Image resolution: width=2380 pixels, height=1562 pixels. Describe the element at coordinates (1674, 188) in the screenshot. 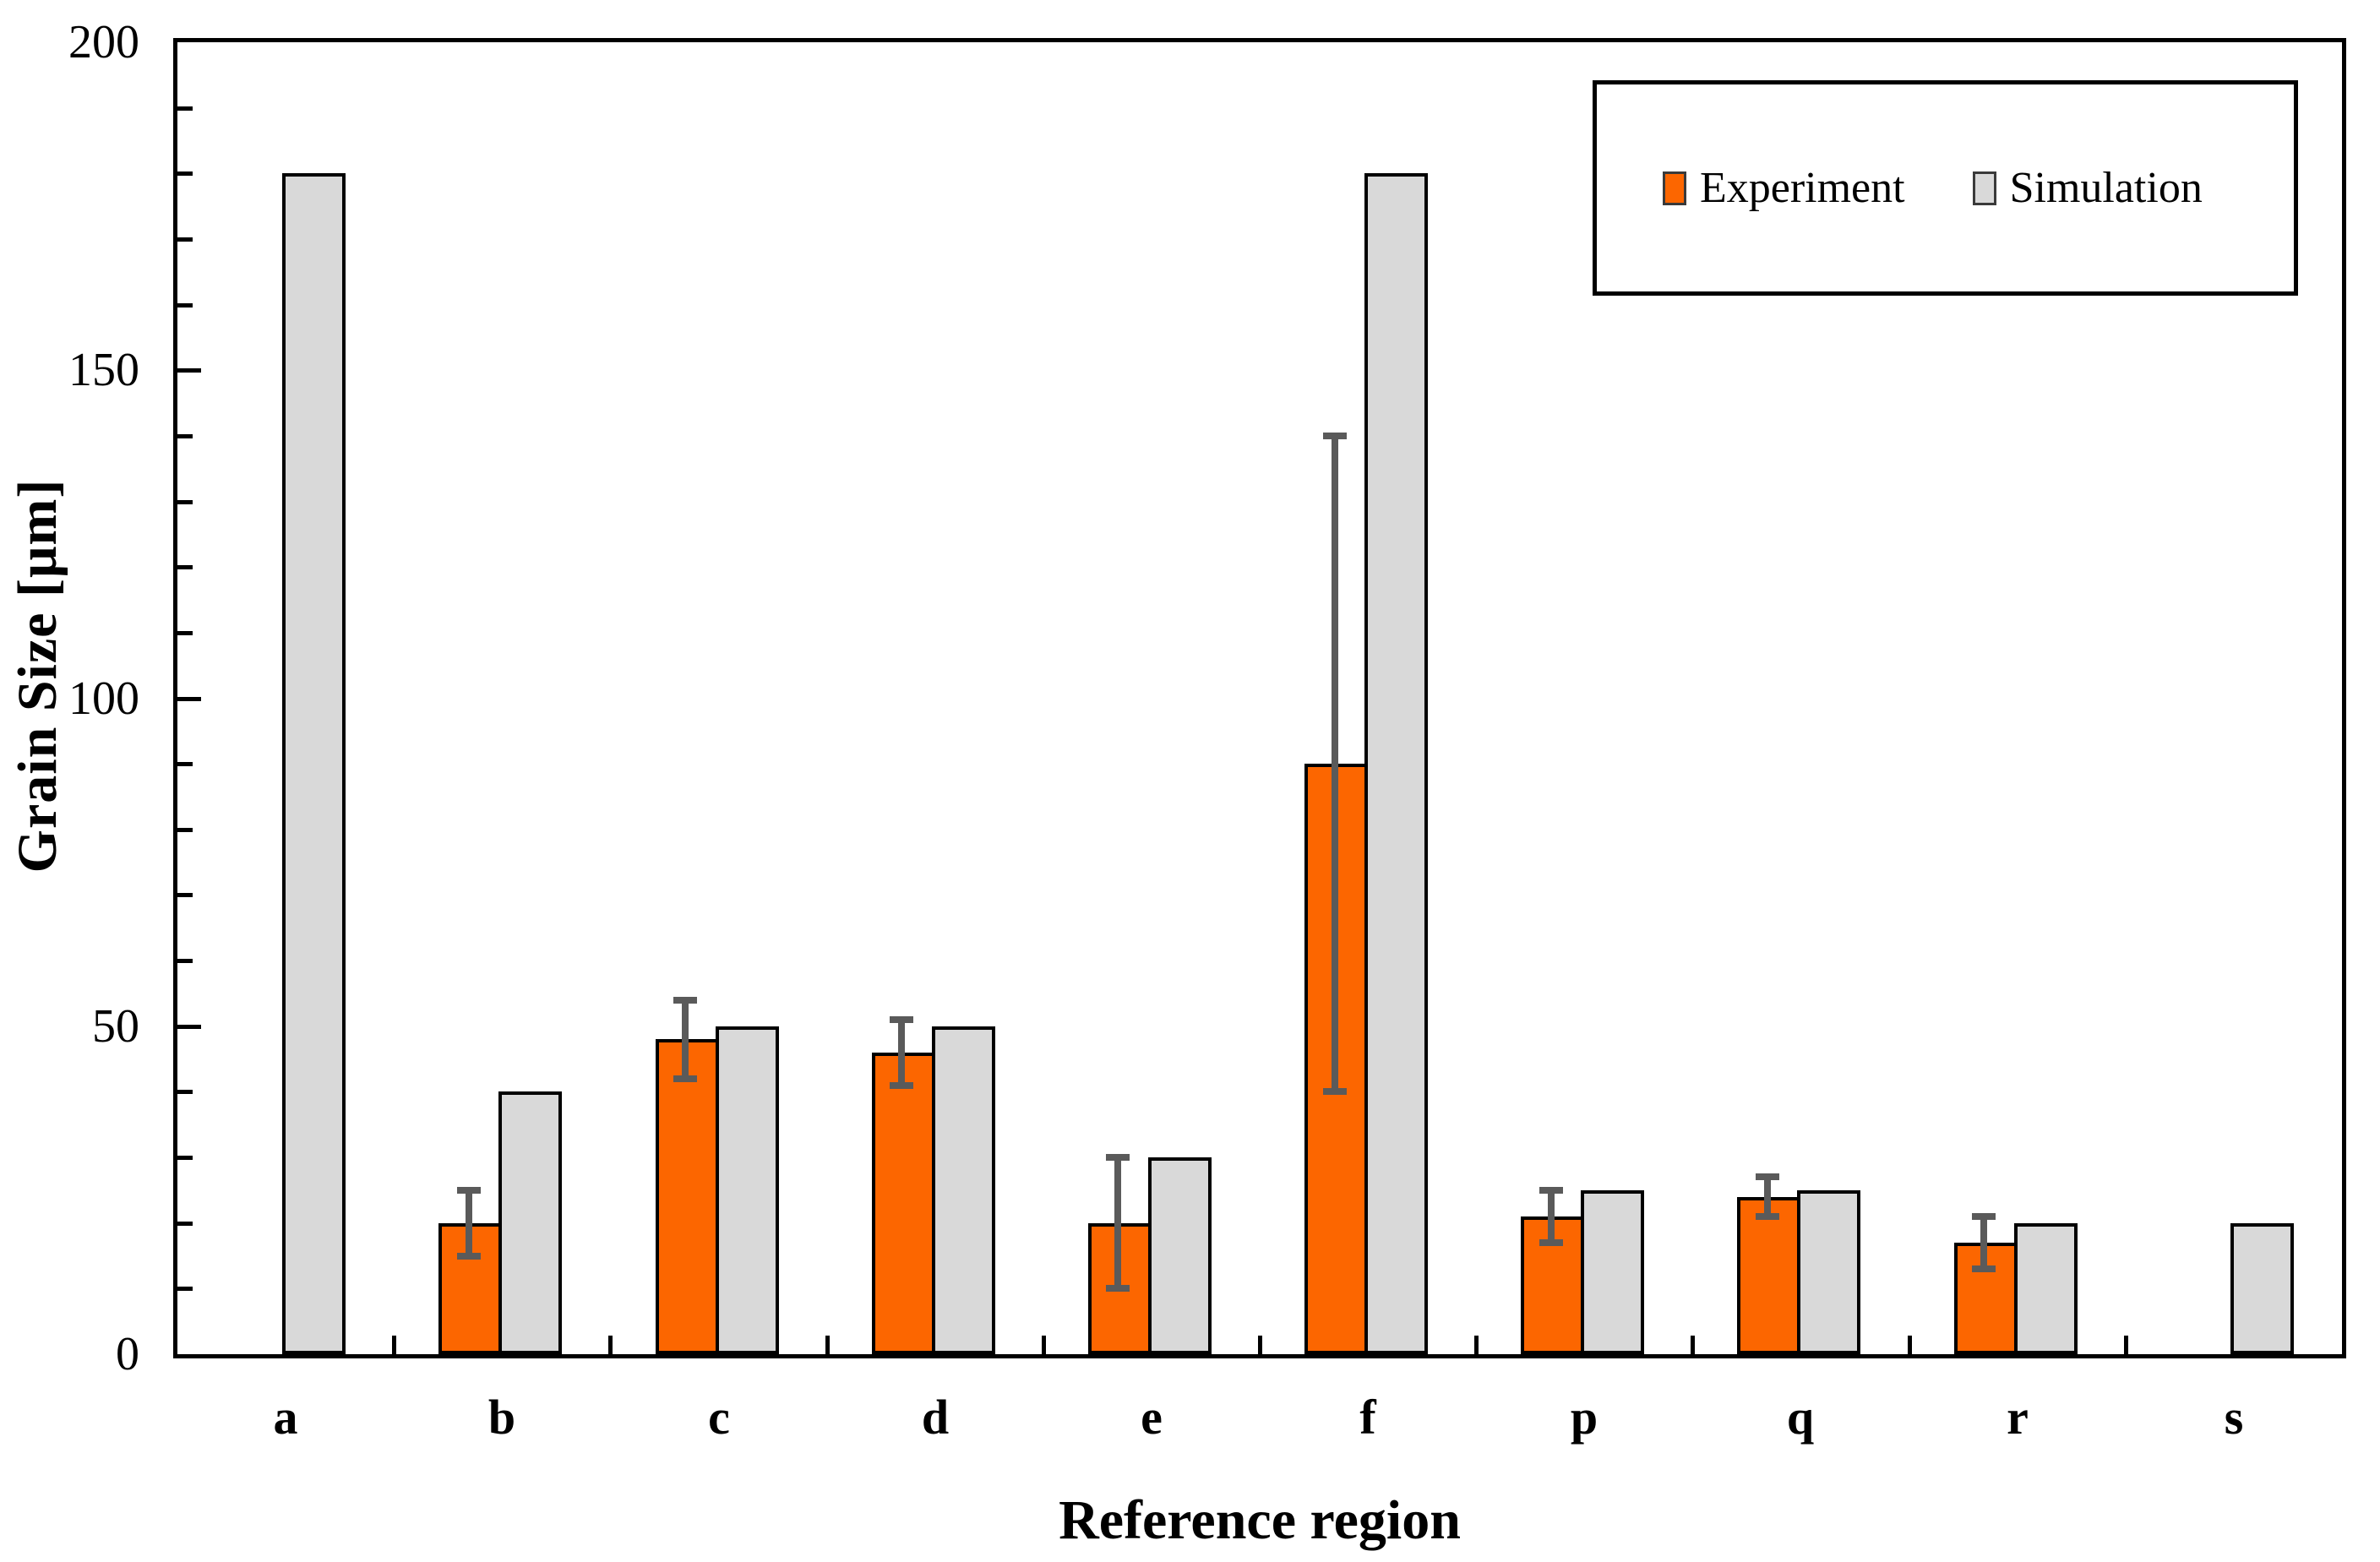

I see `experiment-swatch-icon` at that location.